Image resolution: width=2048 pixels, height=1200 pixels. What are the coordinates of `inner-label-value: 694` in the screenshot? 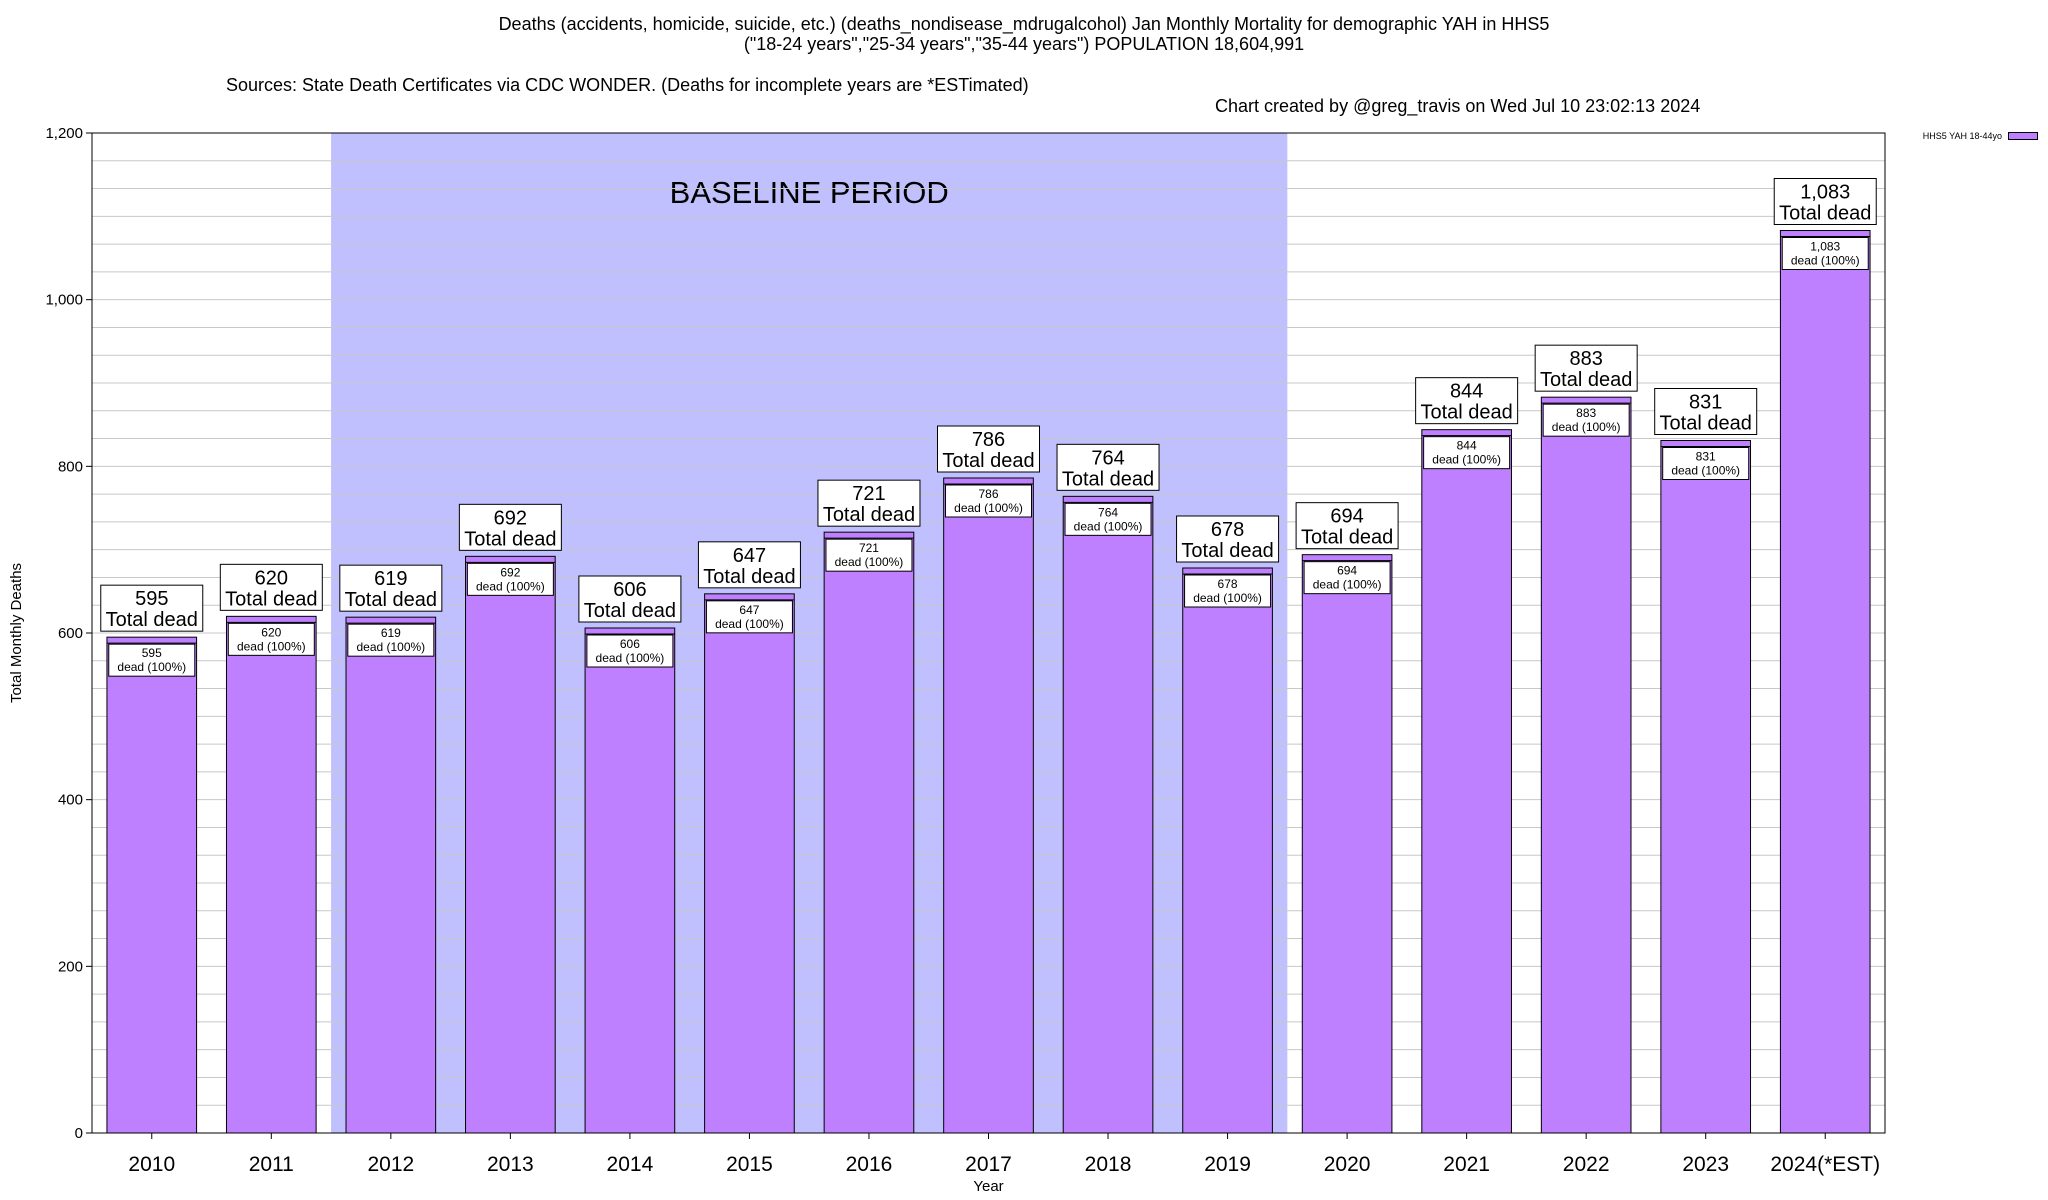 It's located at (1347, 571).